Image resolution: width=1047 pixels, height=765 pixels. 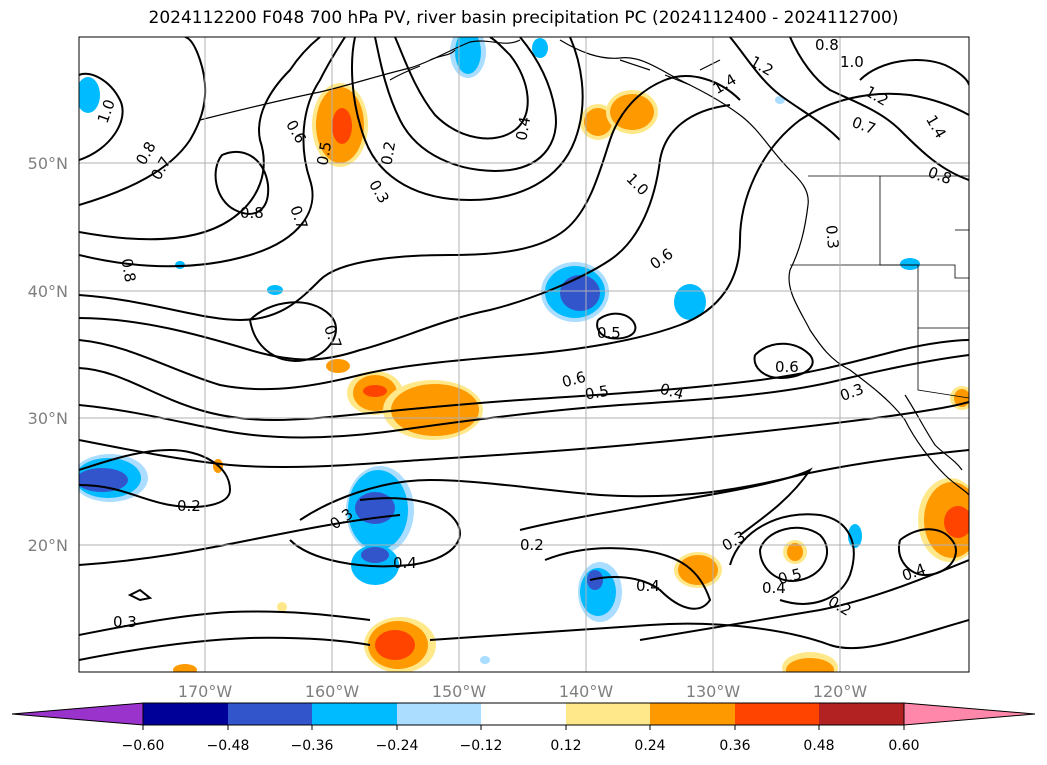 What do you see at coordinates (48, 418) in the screenshot?
I see `lat-label-30n: 30°N` at bounding box center [48, 418].